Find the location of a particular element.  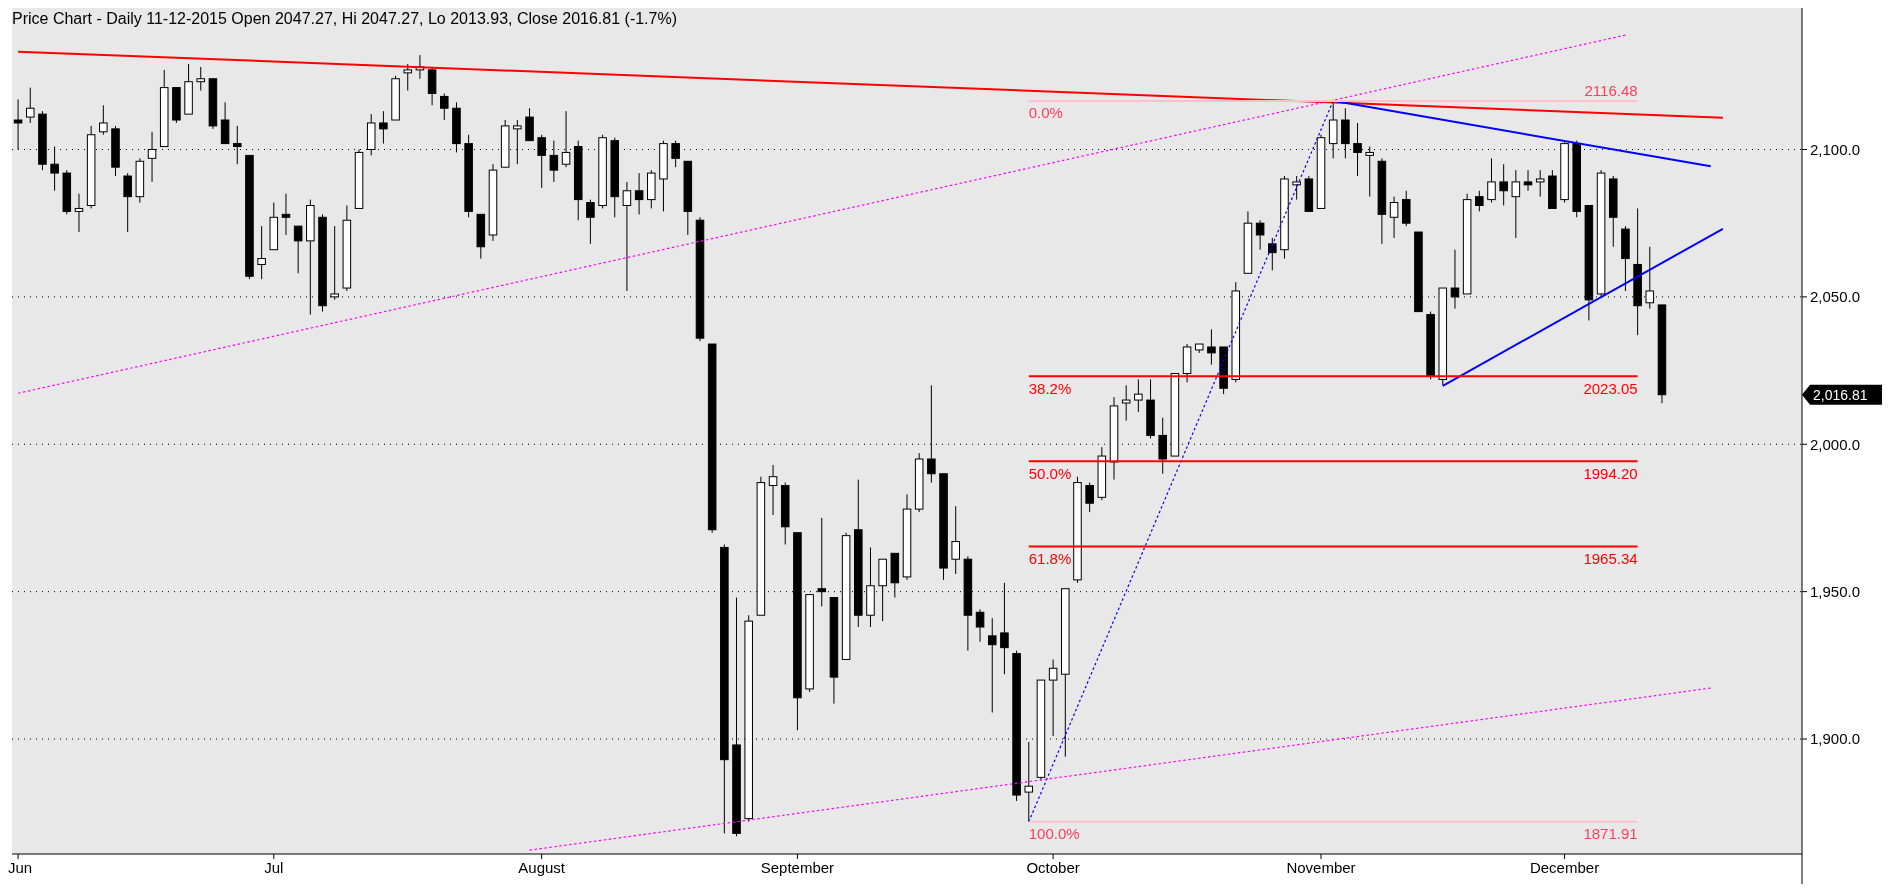

annotation: 2116.48 is located at coordinates (1611, 91).